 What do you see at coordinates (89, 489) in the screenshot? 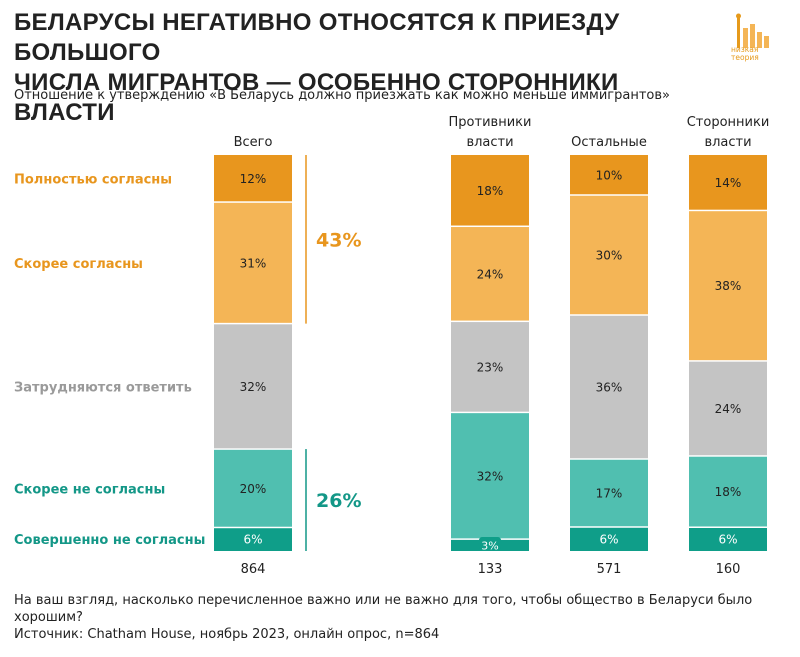
I see `legend-label: Скорее не согласны` at bounding box center [89, 489].